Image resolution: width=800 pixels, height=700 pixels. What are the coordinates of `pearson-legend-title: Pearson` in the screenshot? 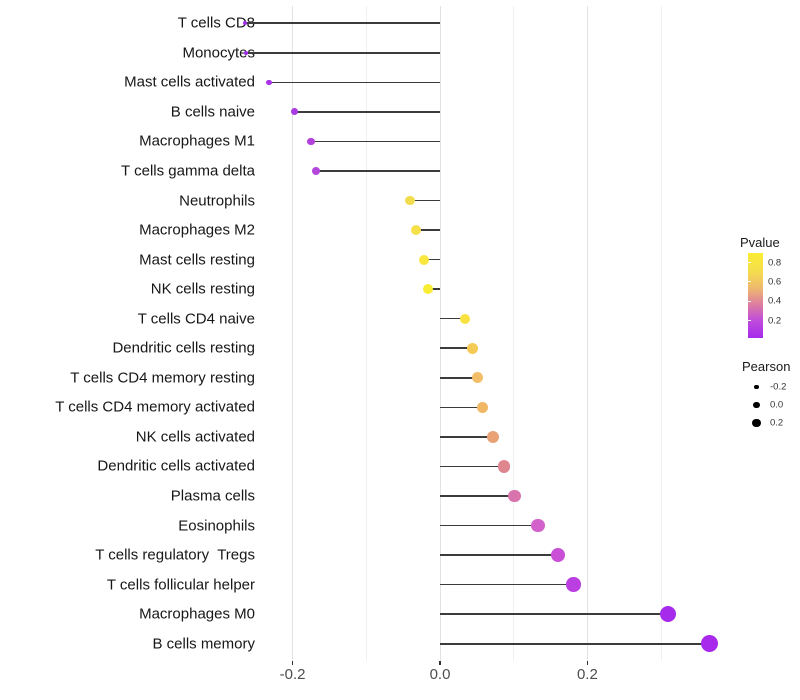 It's located at (766, 366).